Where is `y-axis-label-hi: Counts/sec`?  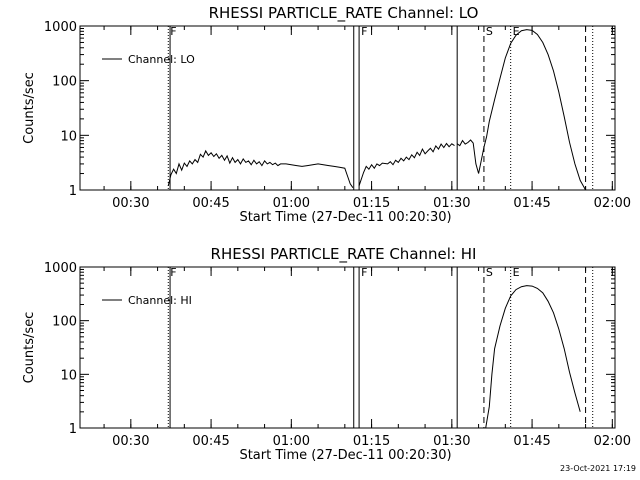 y-axis-label-hi: Counts/sec is located at coordinates (29, 348).